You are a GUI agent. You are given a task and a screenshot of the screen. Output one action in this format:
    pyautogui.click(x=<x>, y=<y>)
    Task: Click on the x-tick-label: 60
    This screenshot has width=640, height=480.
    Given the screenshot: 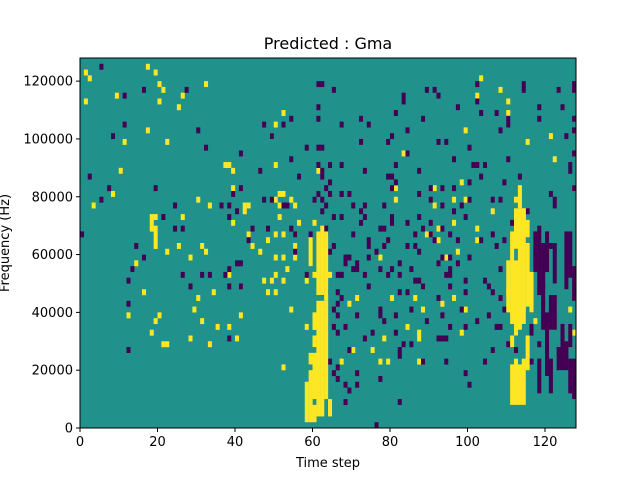 What is the action you would take?
    pyautogui.click(x=312, y=442)
    